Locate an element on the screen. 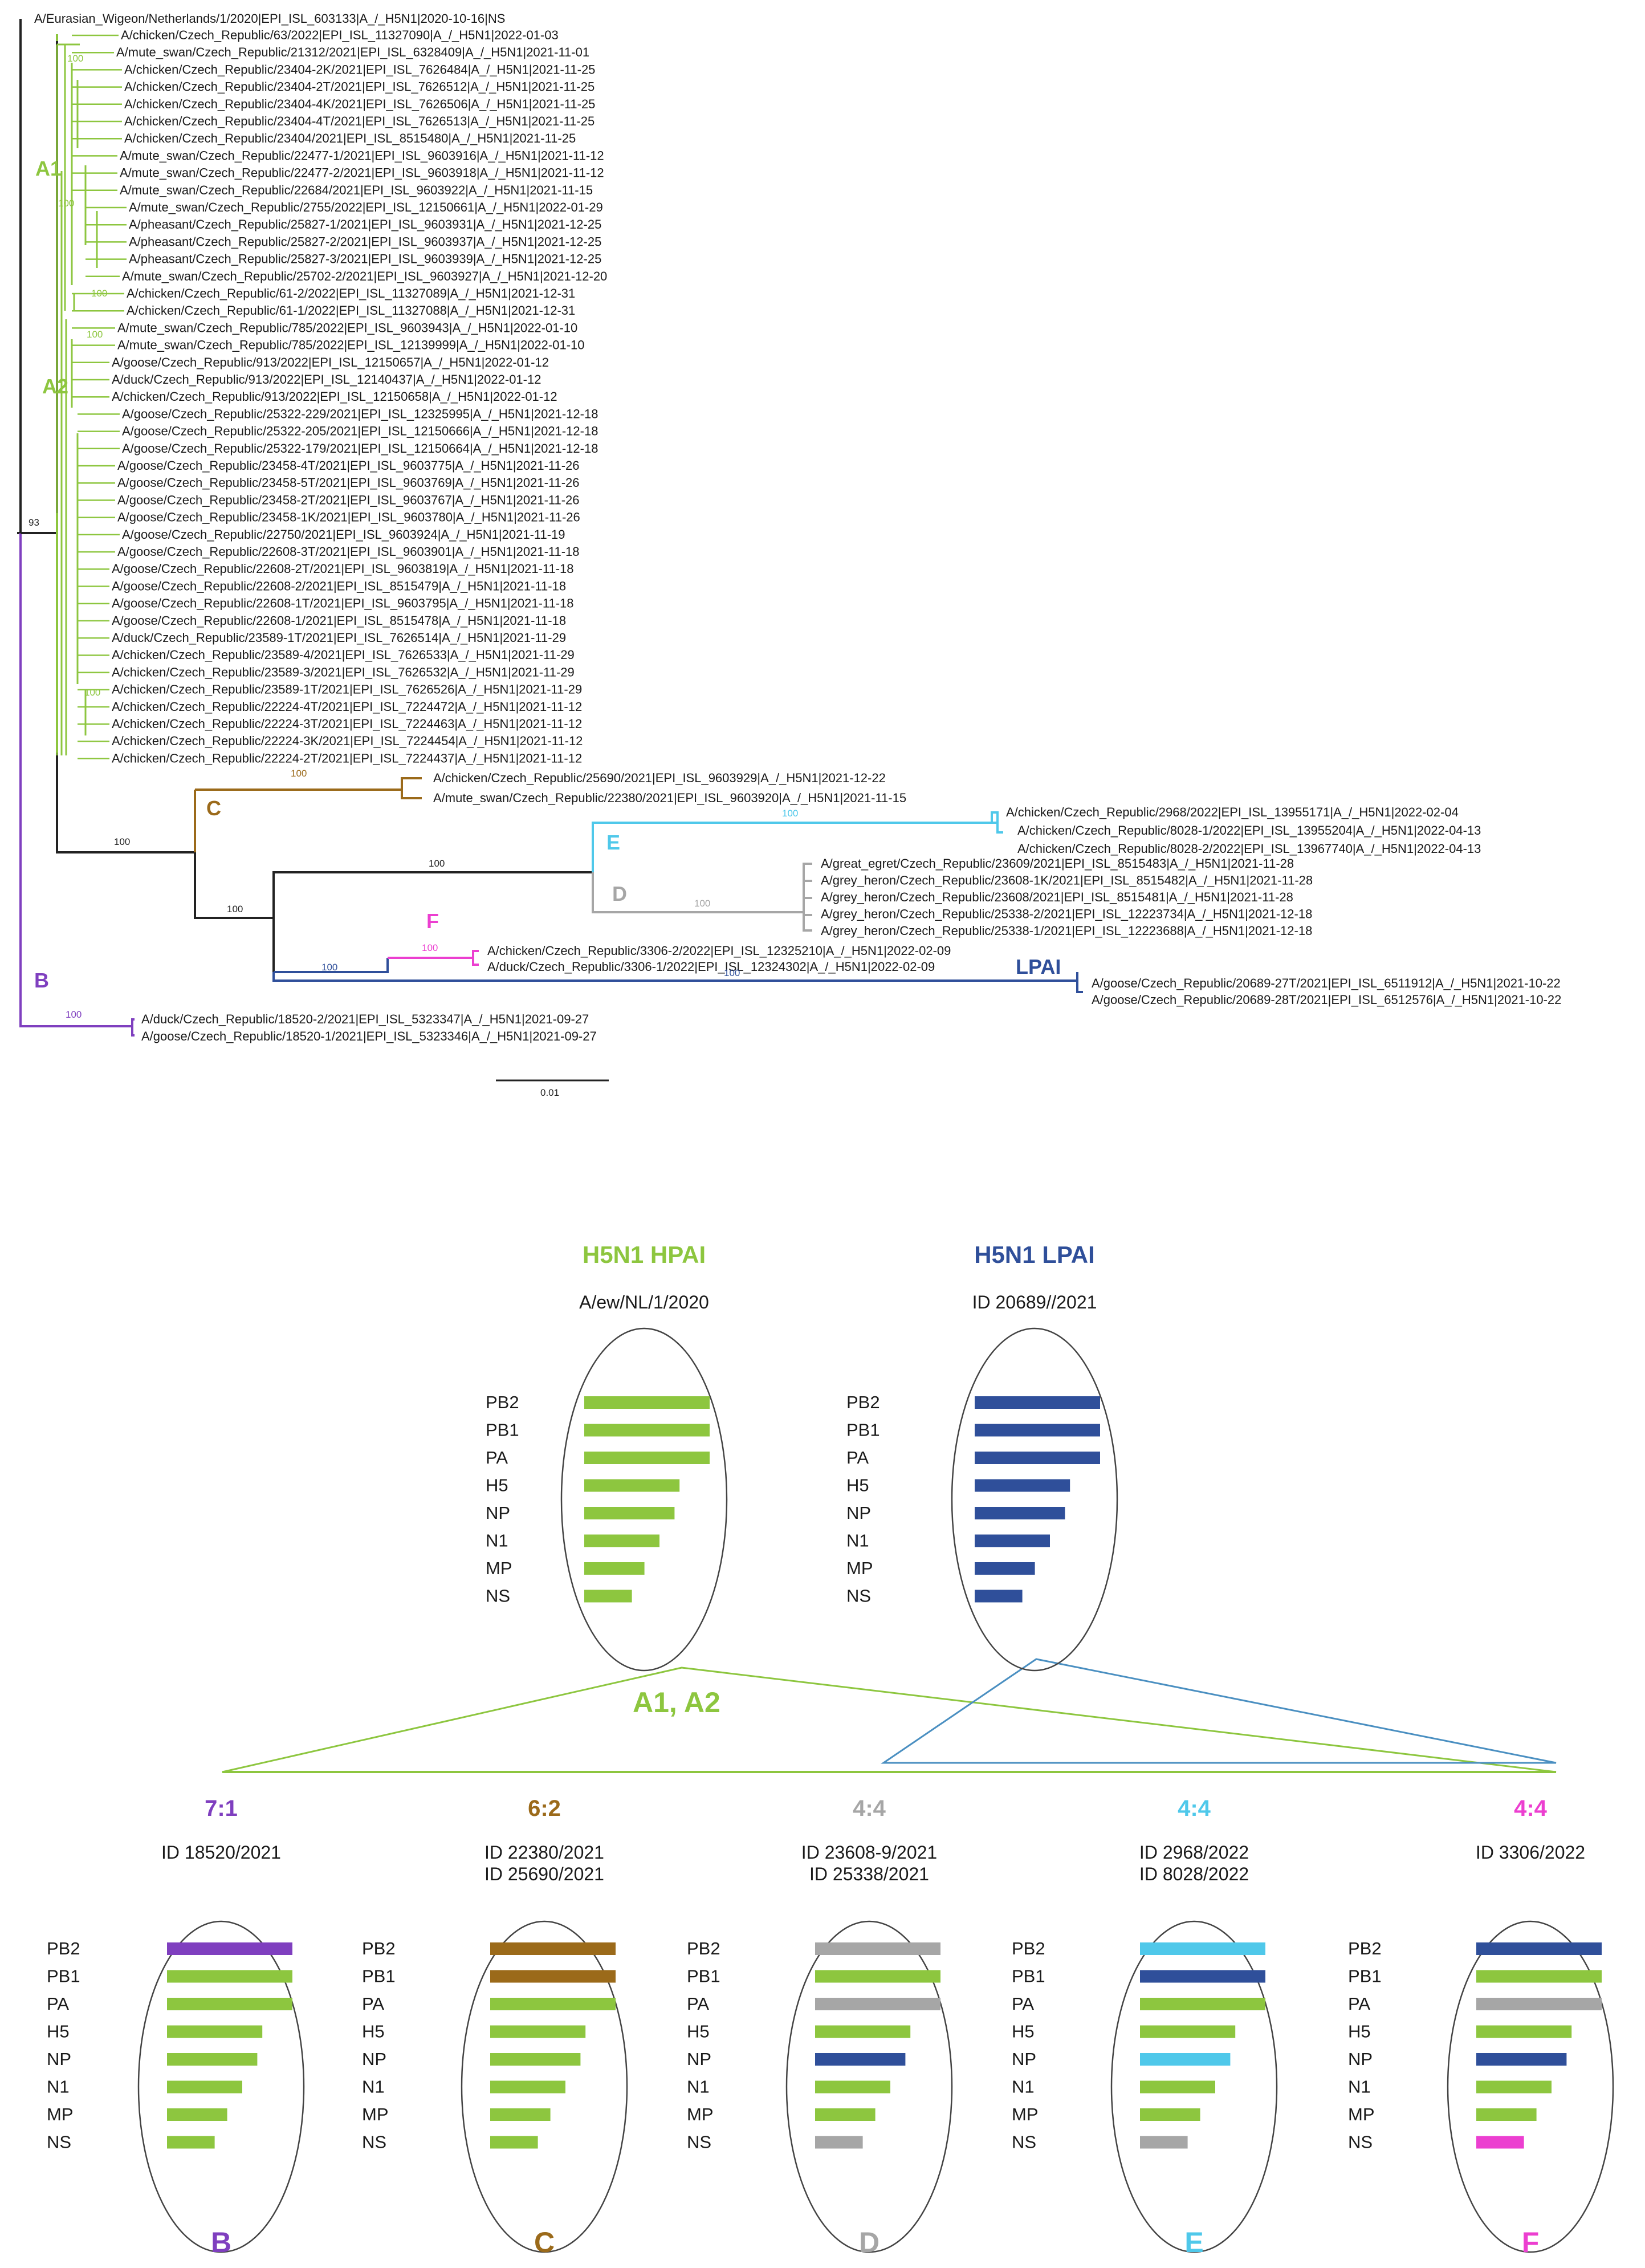 The height and width of the screenshot is (2268, 1645). genotype-b: 7:1 ID 18520/2021 PB2 PB1 PA H5 NP N1 MP NS B is located at coordinates (176, 2027).